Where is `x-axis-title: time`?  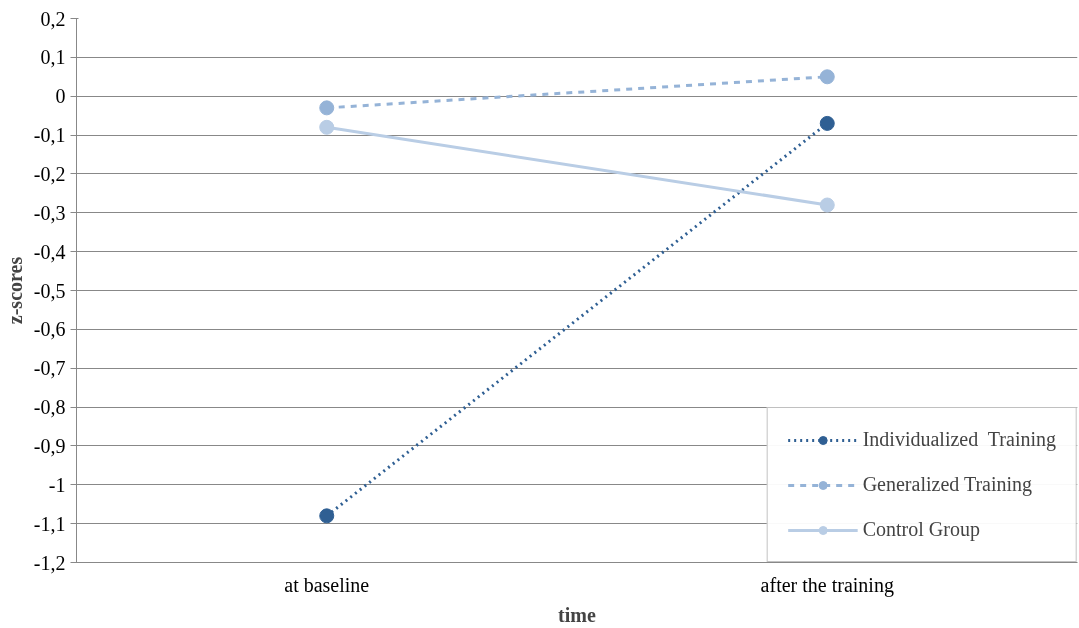 x-axis-title: time is located at coordinates (577, 614).